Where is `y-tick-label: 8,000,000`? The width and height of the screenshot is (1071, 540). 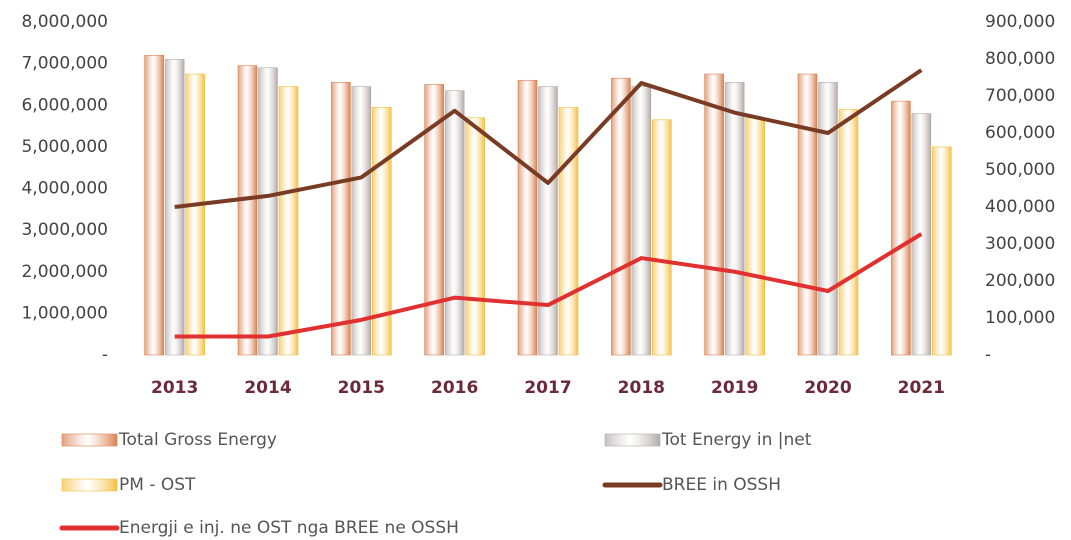
y-tick-label: 8,000,000 is located at coordinates (64, 22).